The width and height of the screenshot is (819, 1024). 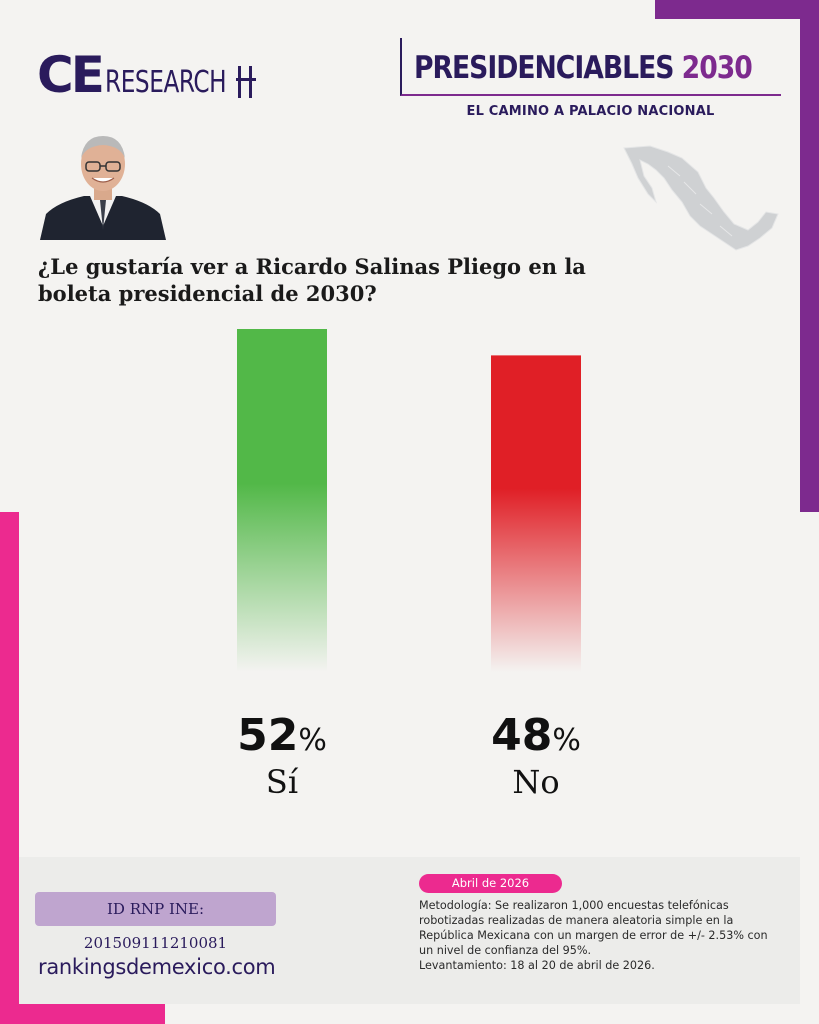 I want to click on page-title: PRESIDENCIABLES 2030, so click(x=583, y=68).